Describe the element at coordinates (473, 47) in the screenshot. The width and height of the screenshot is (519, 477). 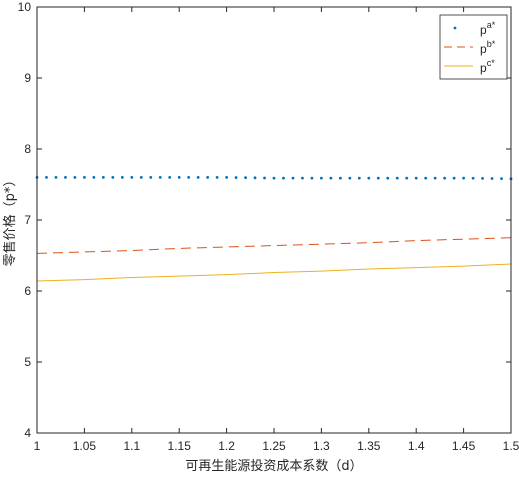
I see `legend: pa*pb*pc*` at that location.